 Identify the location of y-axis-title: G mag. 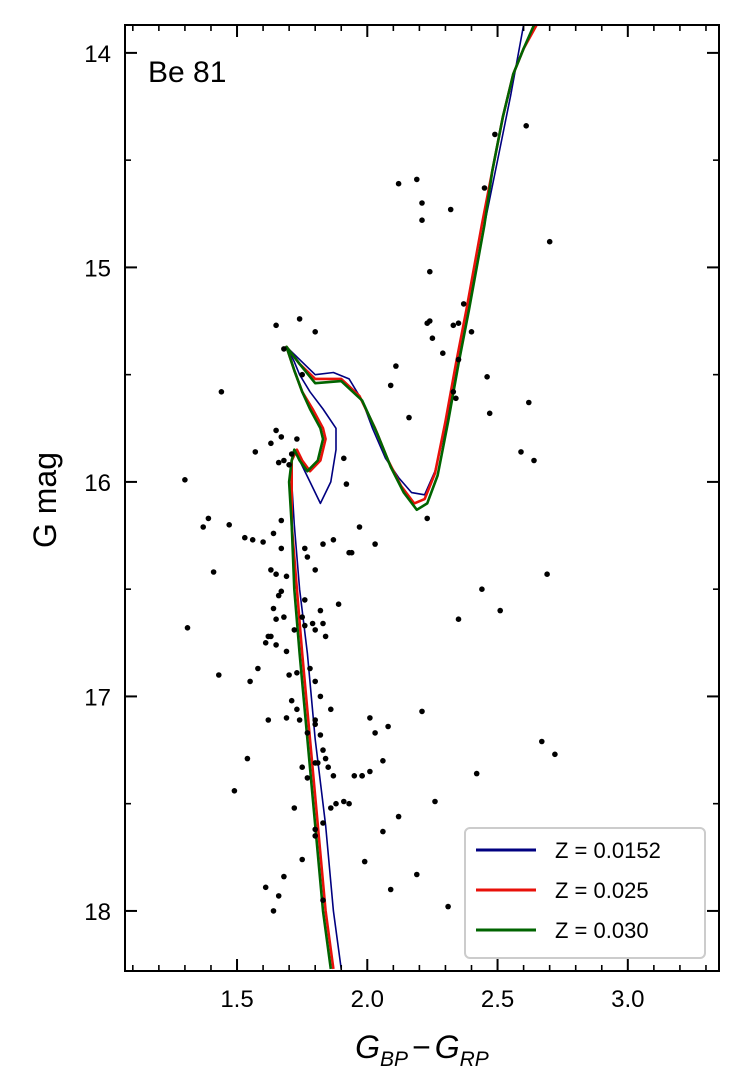
(45, 500).